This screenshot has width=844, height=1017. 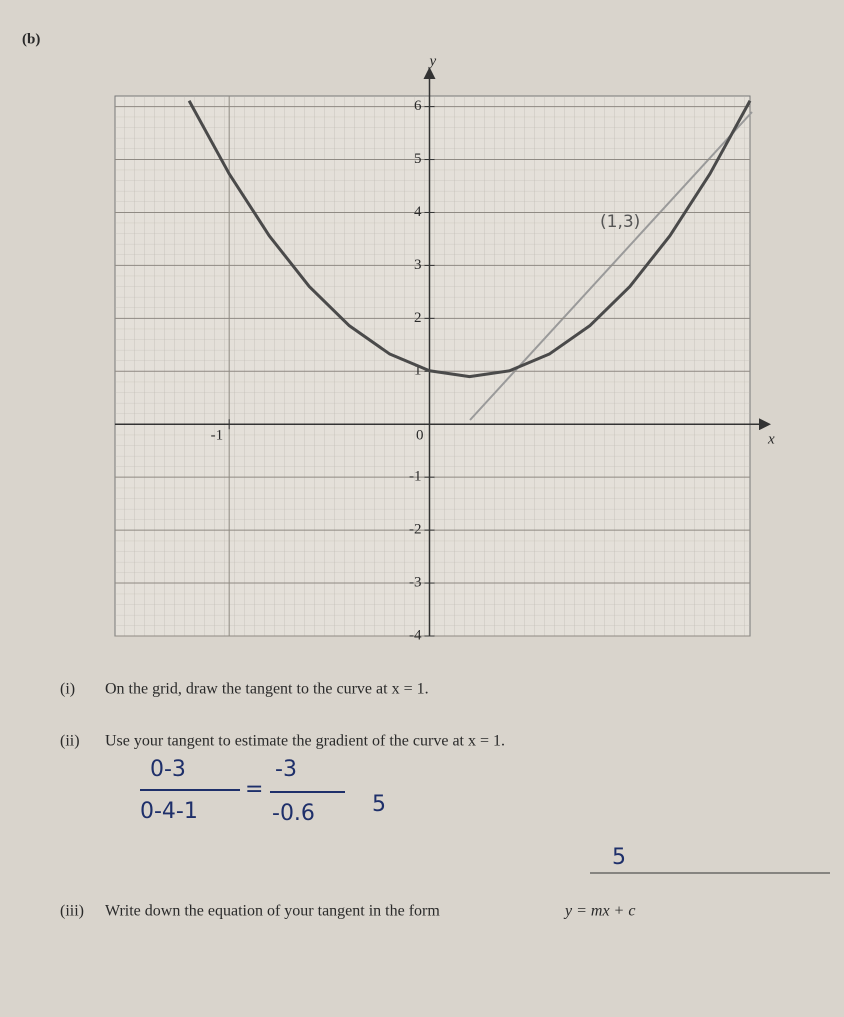 I want to click on y-tick-label: -4, so click(x=415, y=635).